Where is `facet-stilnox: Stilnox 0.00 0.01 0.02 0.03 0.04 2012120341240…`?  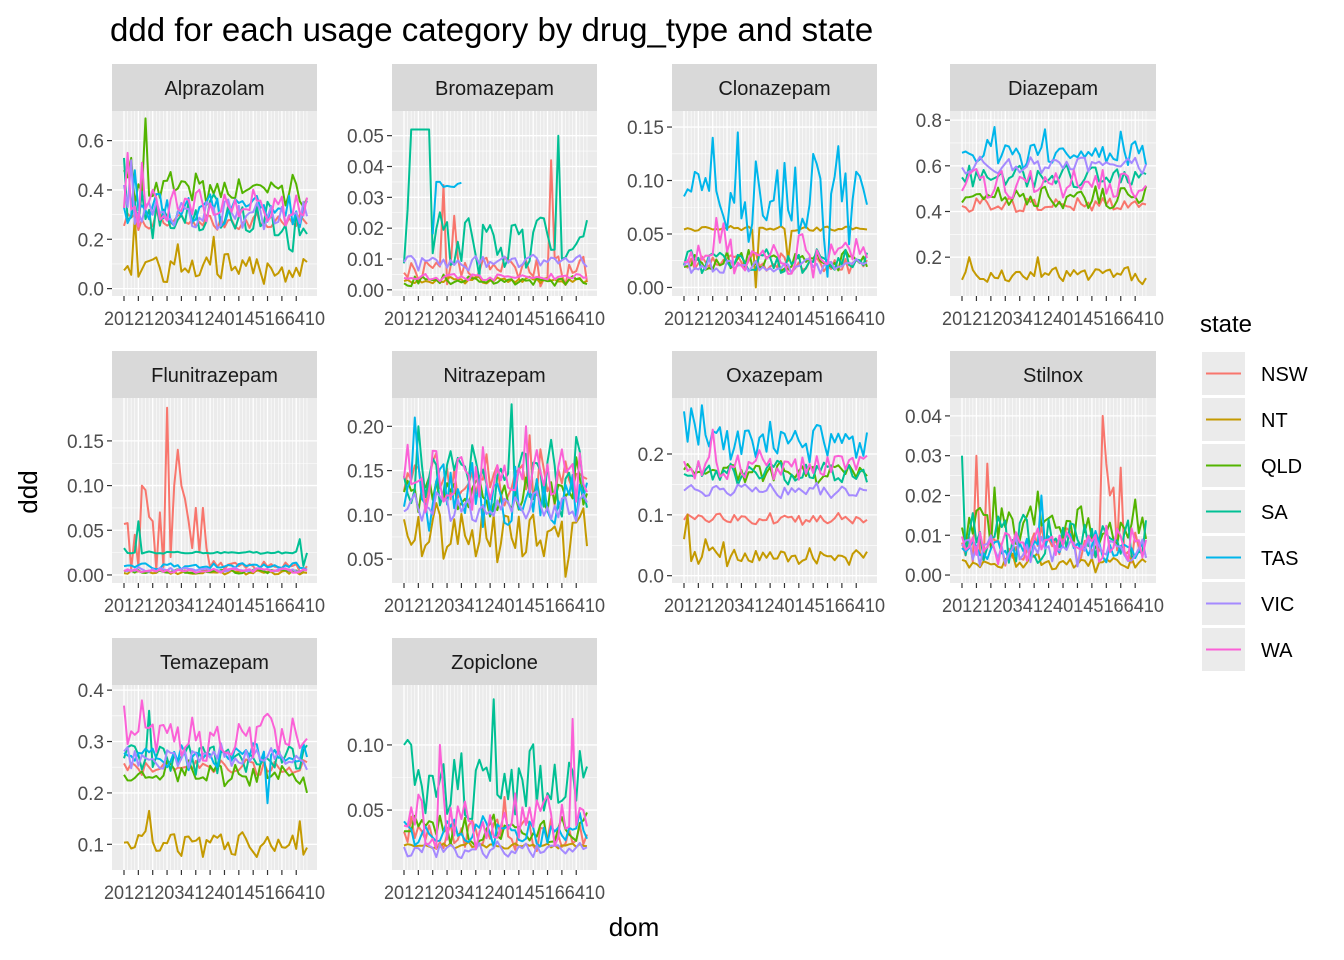 facet-stilnox: Stilnox 0.00 0.01 0.02 0.03 0.04 2012120341240… is located at coordinates (1034, 484).